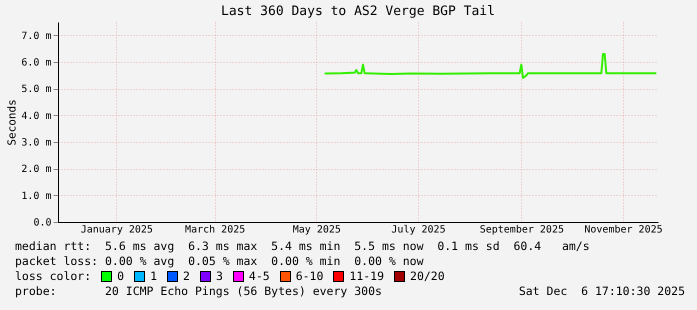 Image resolution: width=697 pixels, height=310 pixels. Describe the element at coordinates (623, 230) in the screenshot. I see `x-tick-label: November 2025` at that location.